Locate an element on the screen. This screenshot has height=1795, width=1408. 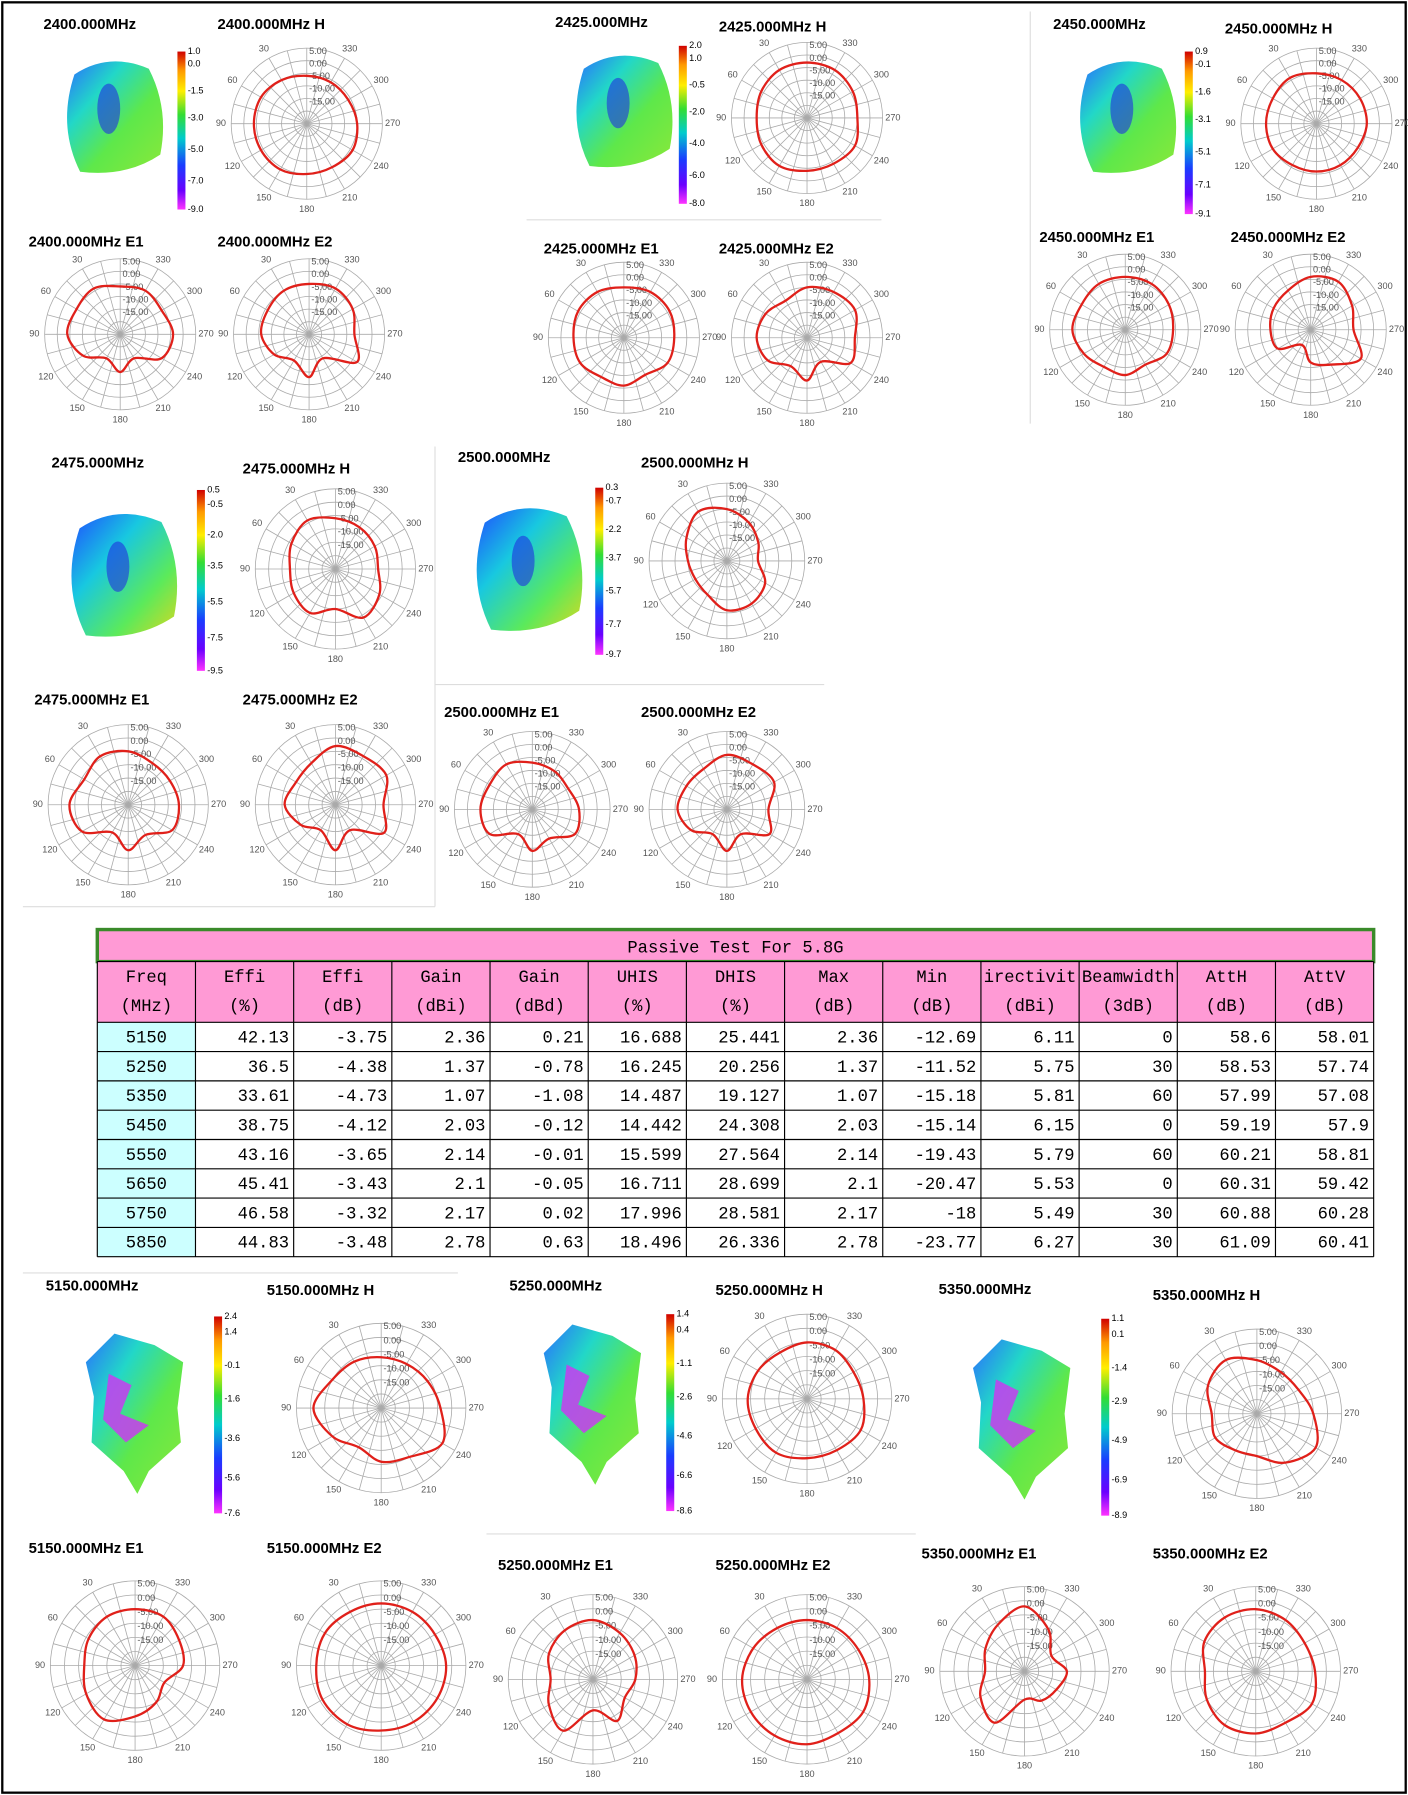
polar-grid is located at coordinates (727, 561).